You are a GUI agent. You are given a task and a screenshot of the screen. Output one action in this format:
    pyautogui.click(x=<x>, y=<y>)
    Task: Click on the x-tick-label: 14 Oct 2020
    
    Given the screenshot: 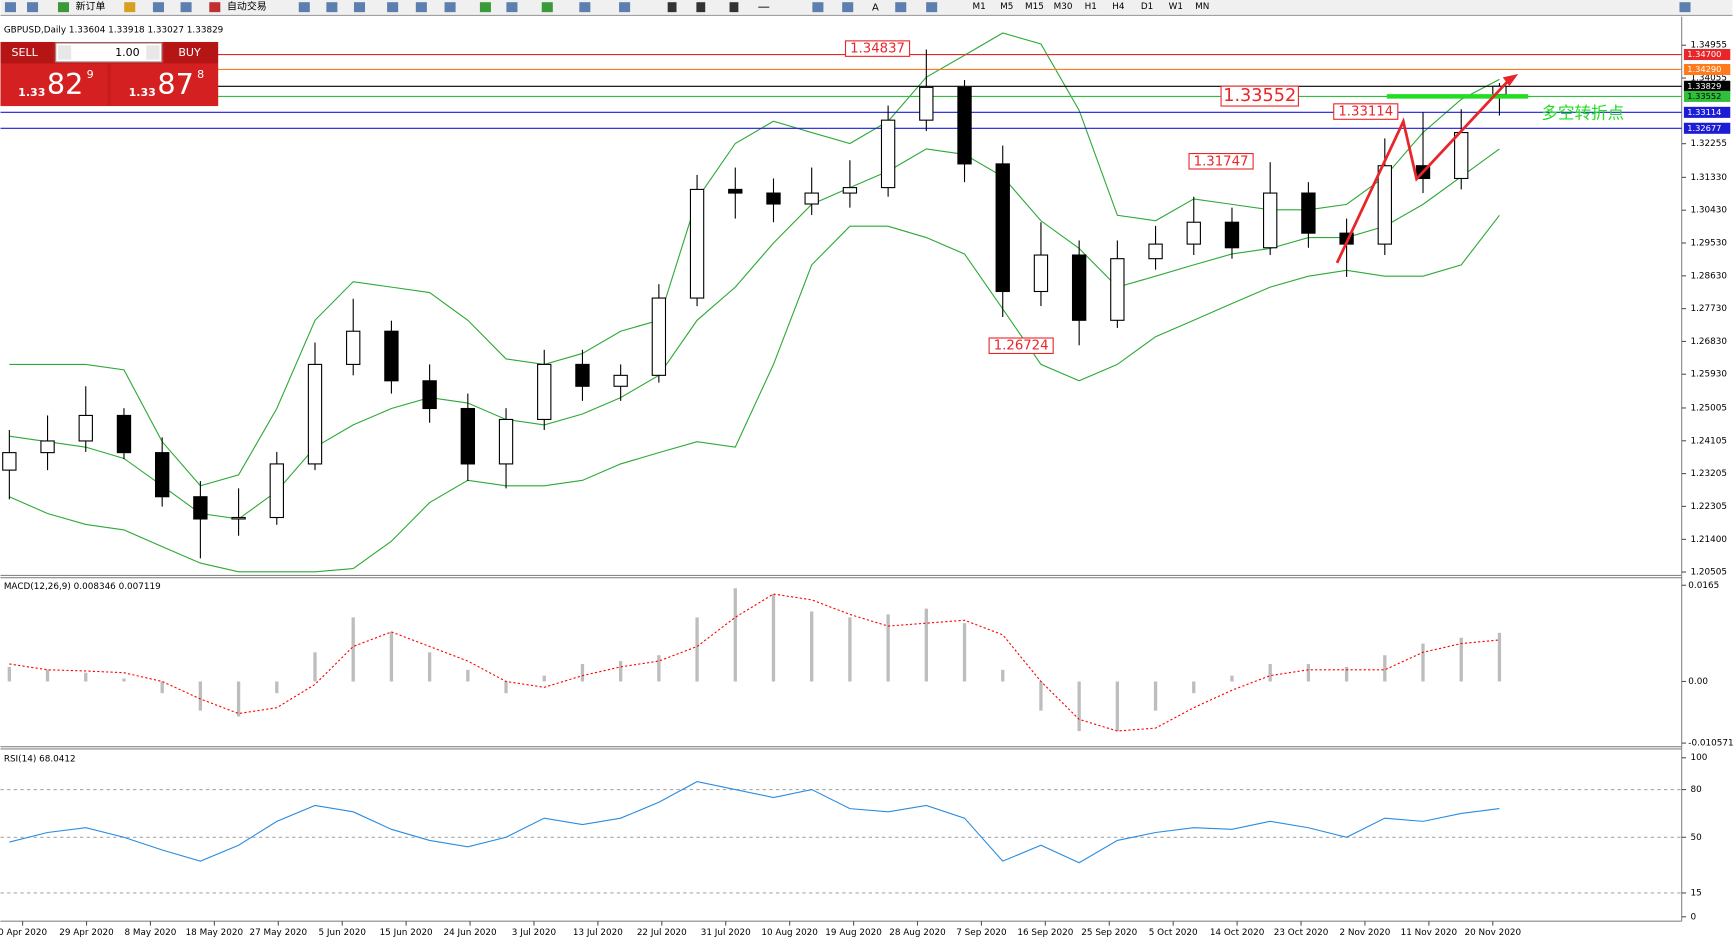 What is the action you would take?
    pyautogui.click(x=1237, y=933)
    